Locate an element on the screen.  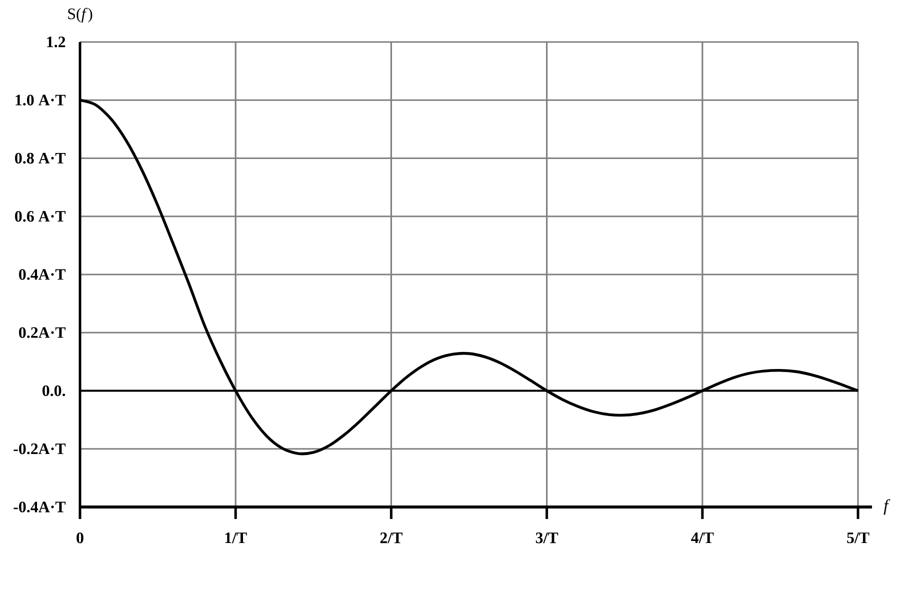
y-tick-label: -0.4A·T is located at coordinates (40, 507).